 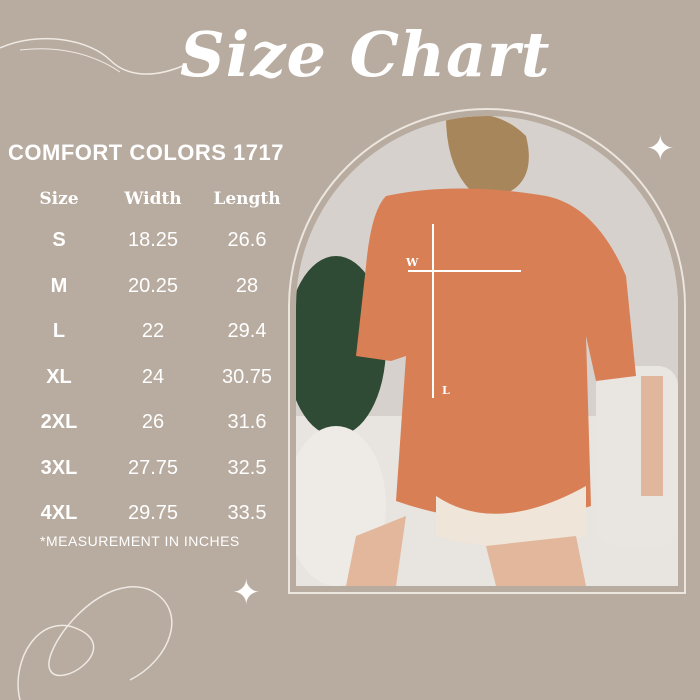 What do you see at coordinates (59, 331) in the screenshot?
I see `cell-size: L` at bounding box center [59, 331].